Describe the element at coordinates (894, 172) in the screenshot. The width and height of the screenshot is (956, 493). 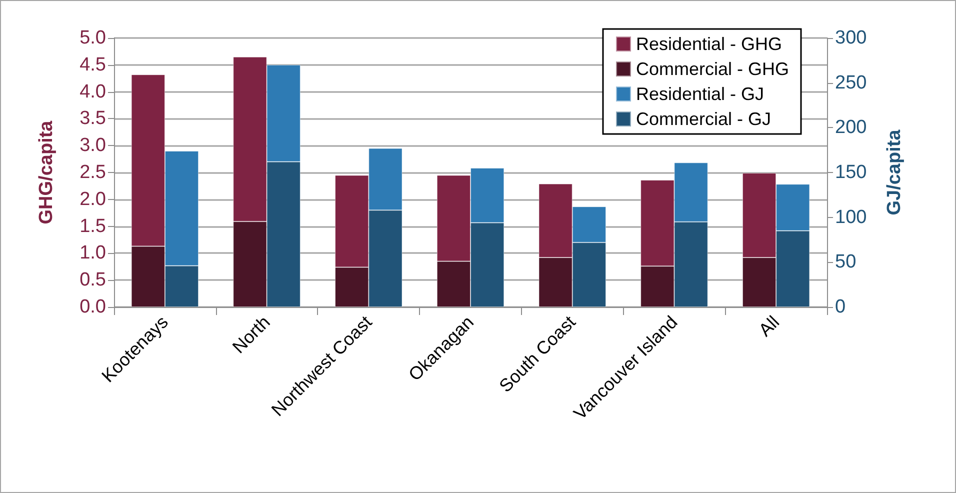
I see `y2-axis-title: GJ/capita` at that location.